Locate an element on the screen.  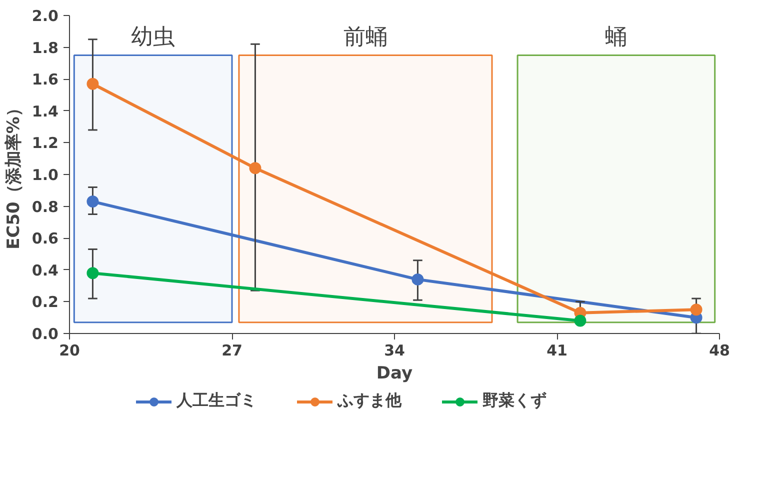
y-tick-label: 1.2 is located at coordinates (45, 143).